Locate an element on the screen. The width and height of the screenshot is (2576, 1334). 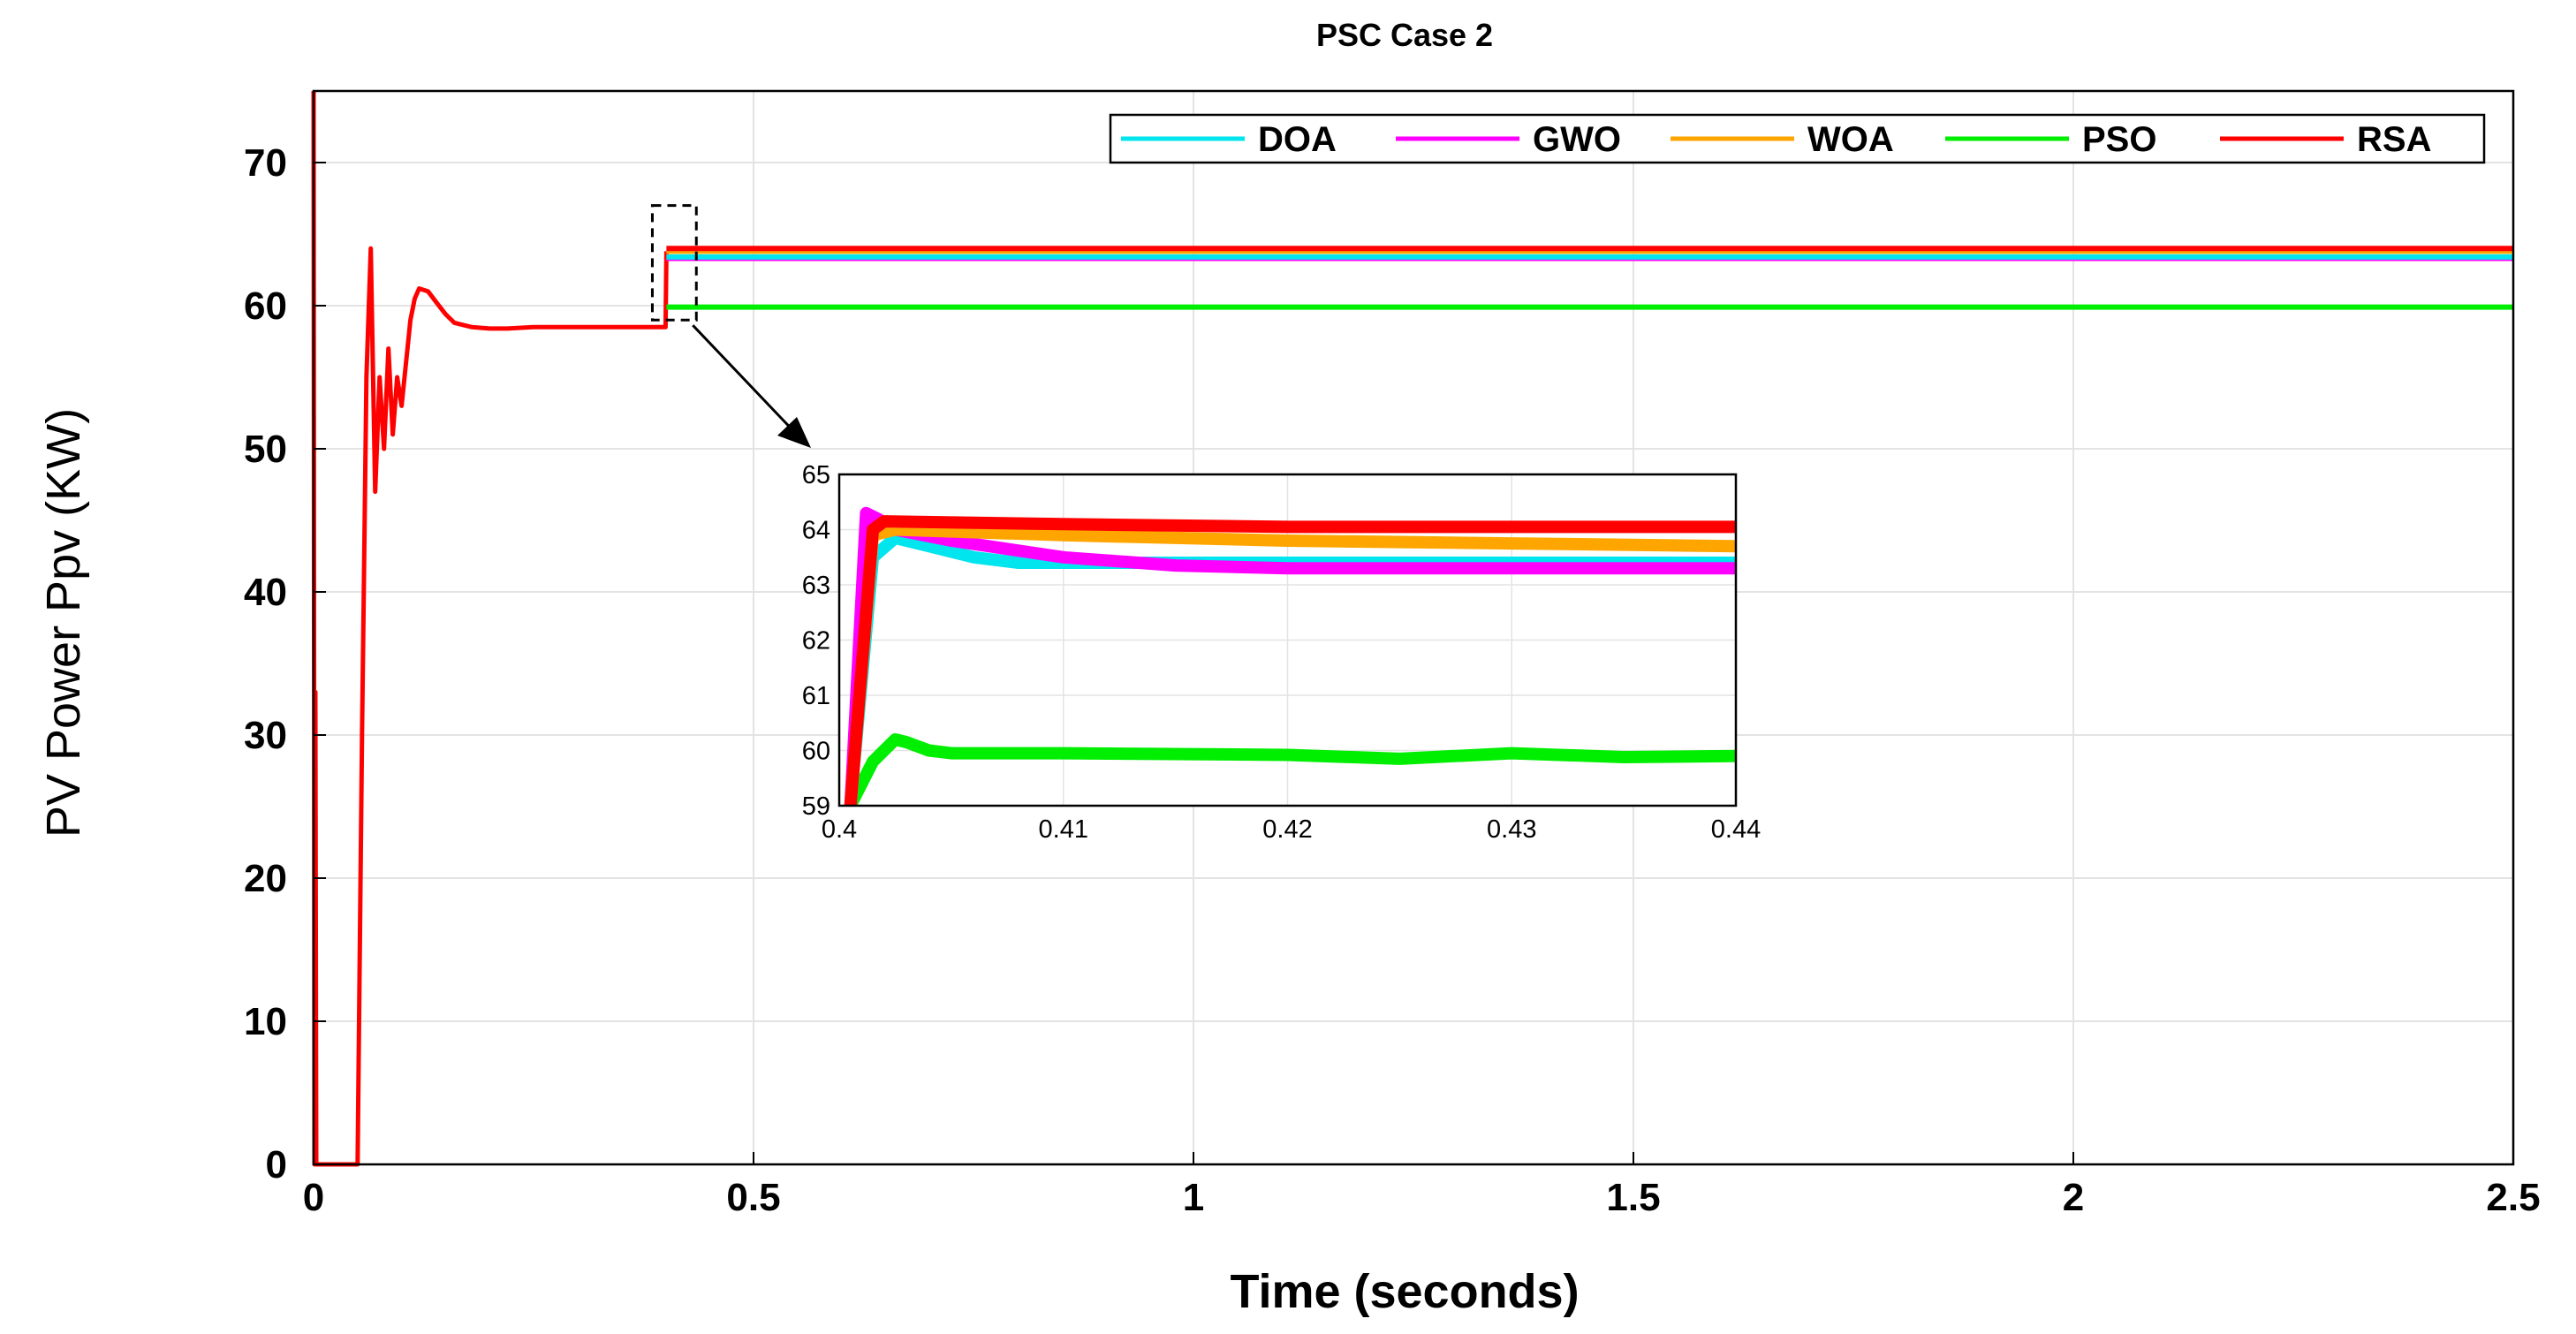
legend-label-gwo: GWO is located at coordinates (1577, 139).